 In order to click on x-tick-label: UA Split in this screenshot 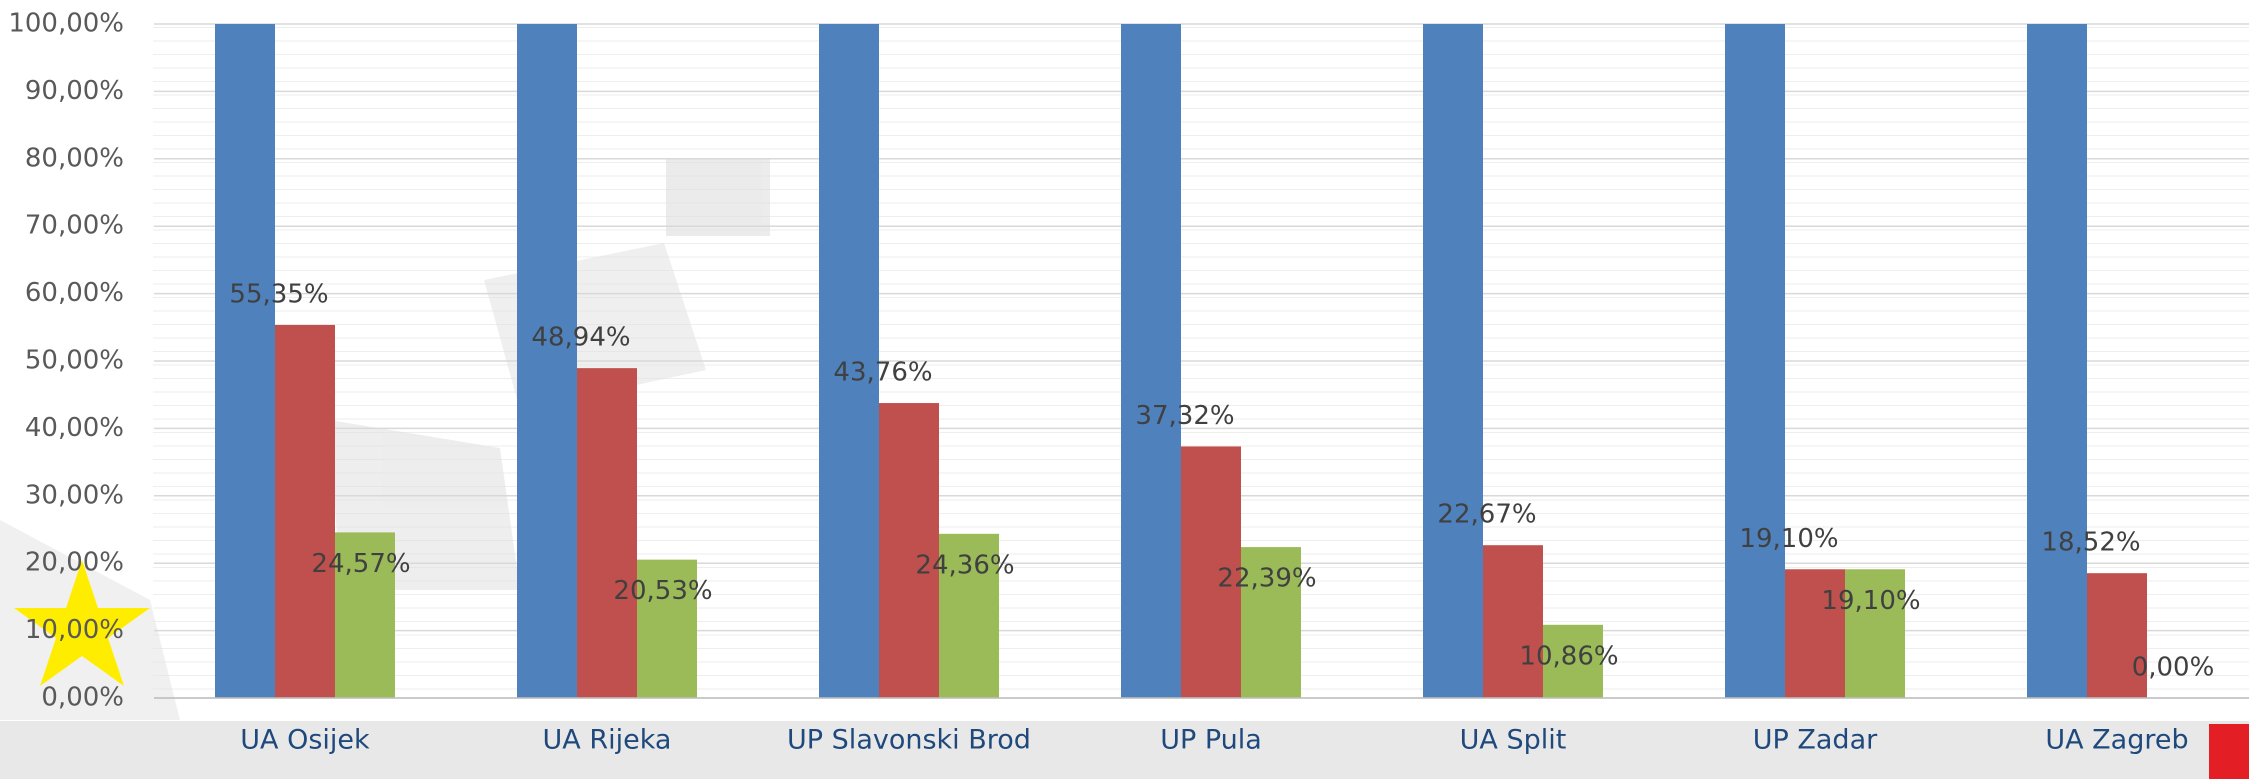, I will do `click(1513, 740)`.